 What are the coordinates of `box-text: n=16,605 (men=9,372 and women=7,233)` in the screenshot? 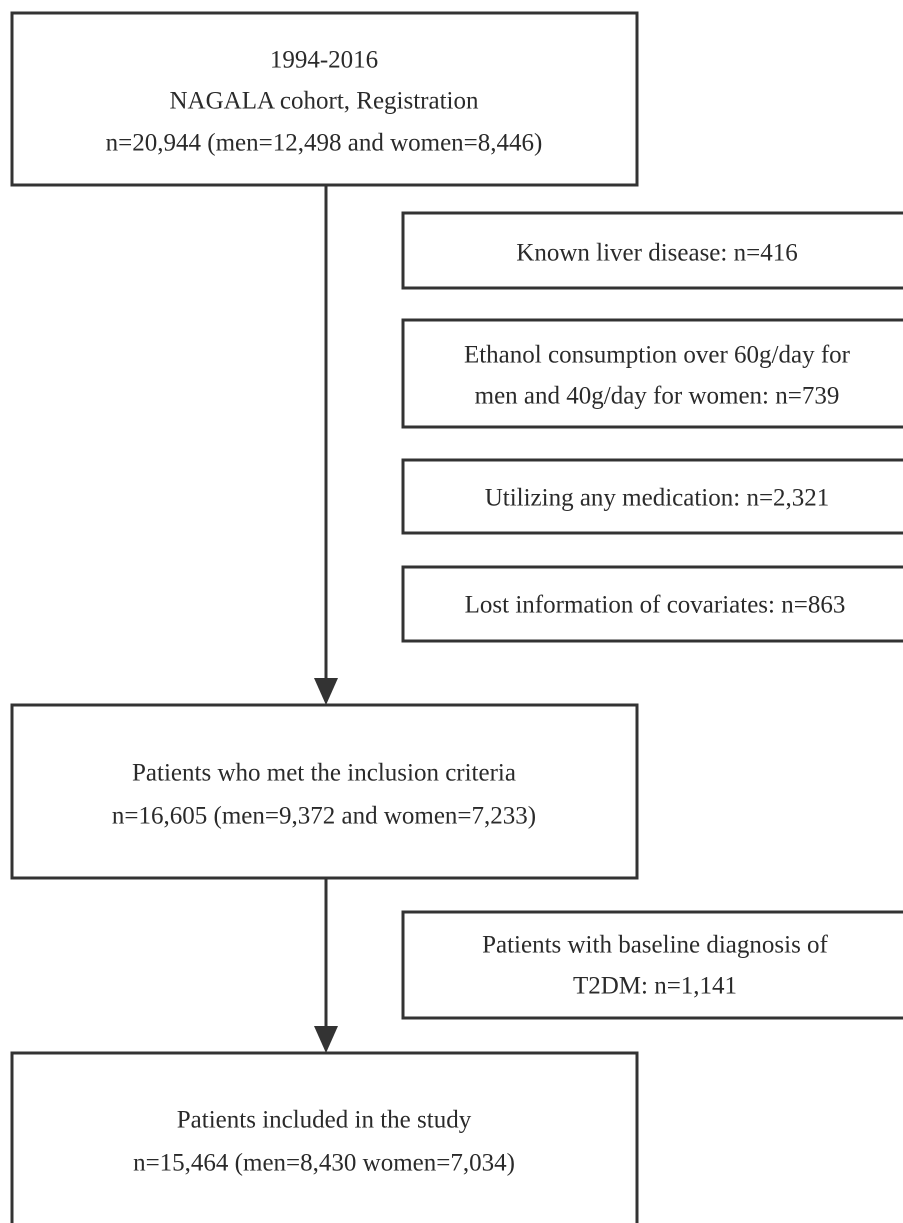 It's located at (324, 816).